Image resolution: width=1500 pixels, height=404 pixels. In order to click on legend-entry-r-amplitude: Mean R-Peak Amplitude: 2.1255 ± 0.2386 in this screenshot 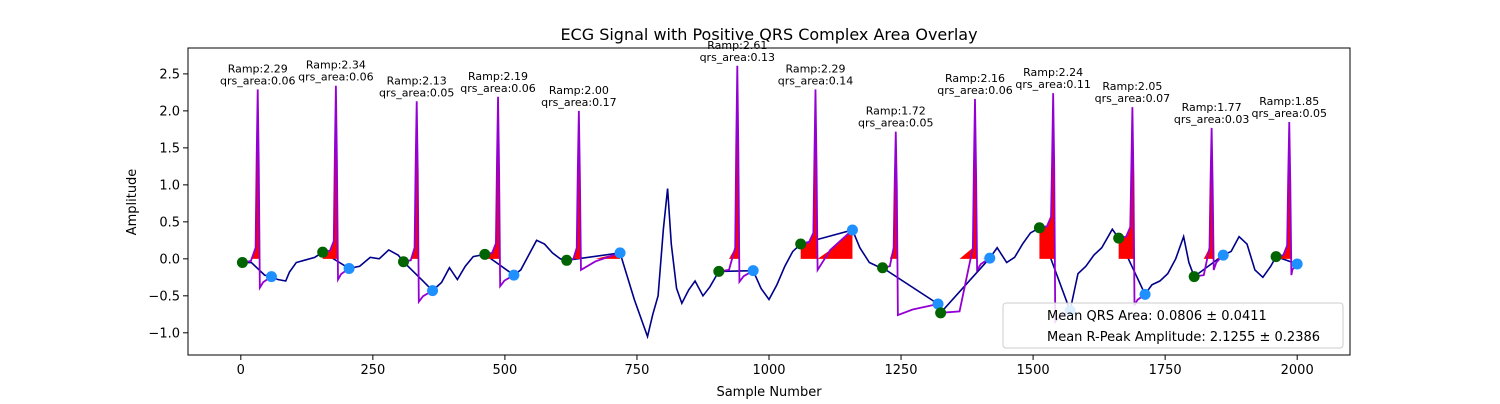, I will do `click(1183, 337)`.